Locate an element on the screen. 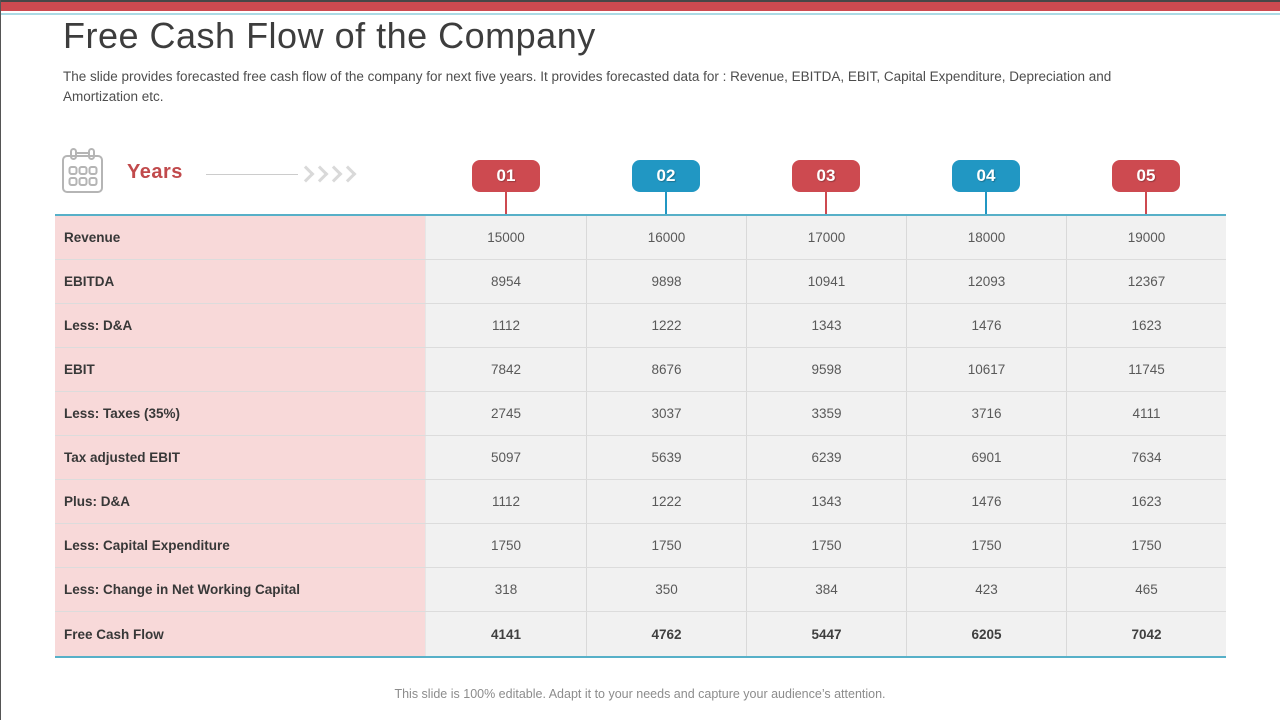 The height and width of the screenshot is (720, 1280). row-label: Tax adjusted EBIT is located at coordinates (240, 457).